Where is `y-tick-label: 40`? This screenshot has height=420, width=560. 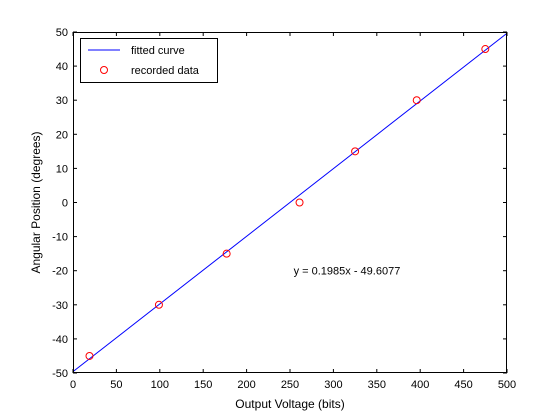
y-tick-label: 40 is located at coordinates (62, 67).